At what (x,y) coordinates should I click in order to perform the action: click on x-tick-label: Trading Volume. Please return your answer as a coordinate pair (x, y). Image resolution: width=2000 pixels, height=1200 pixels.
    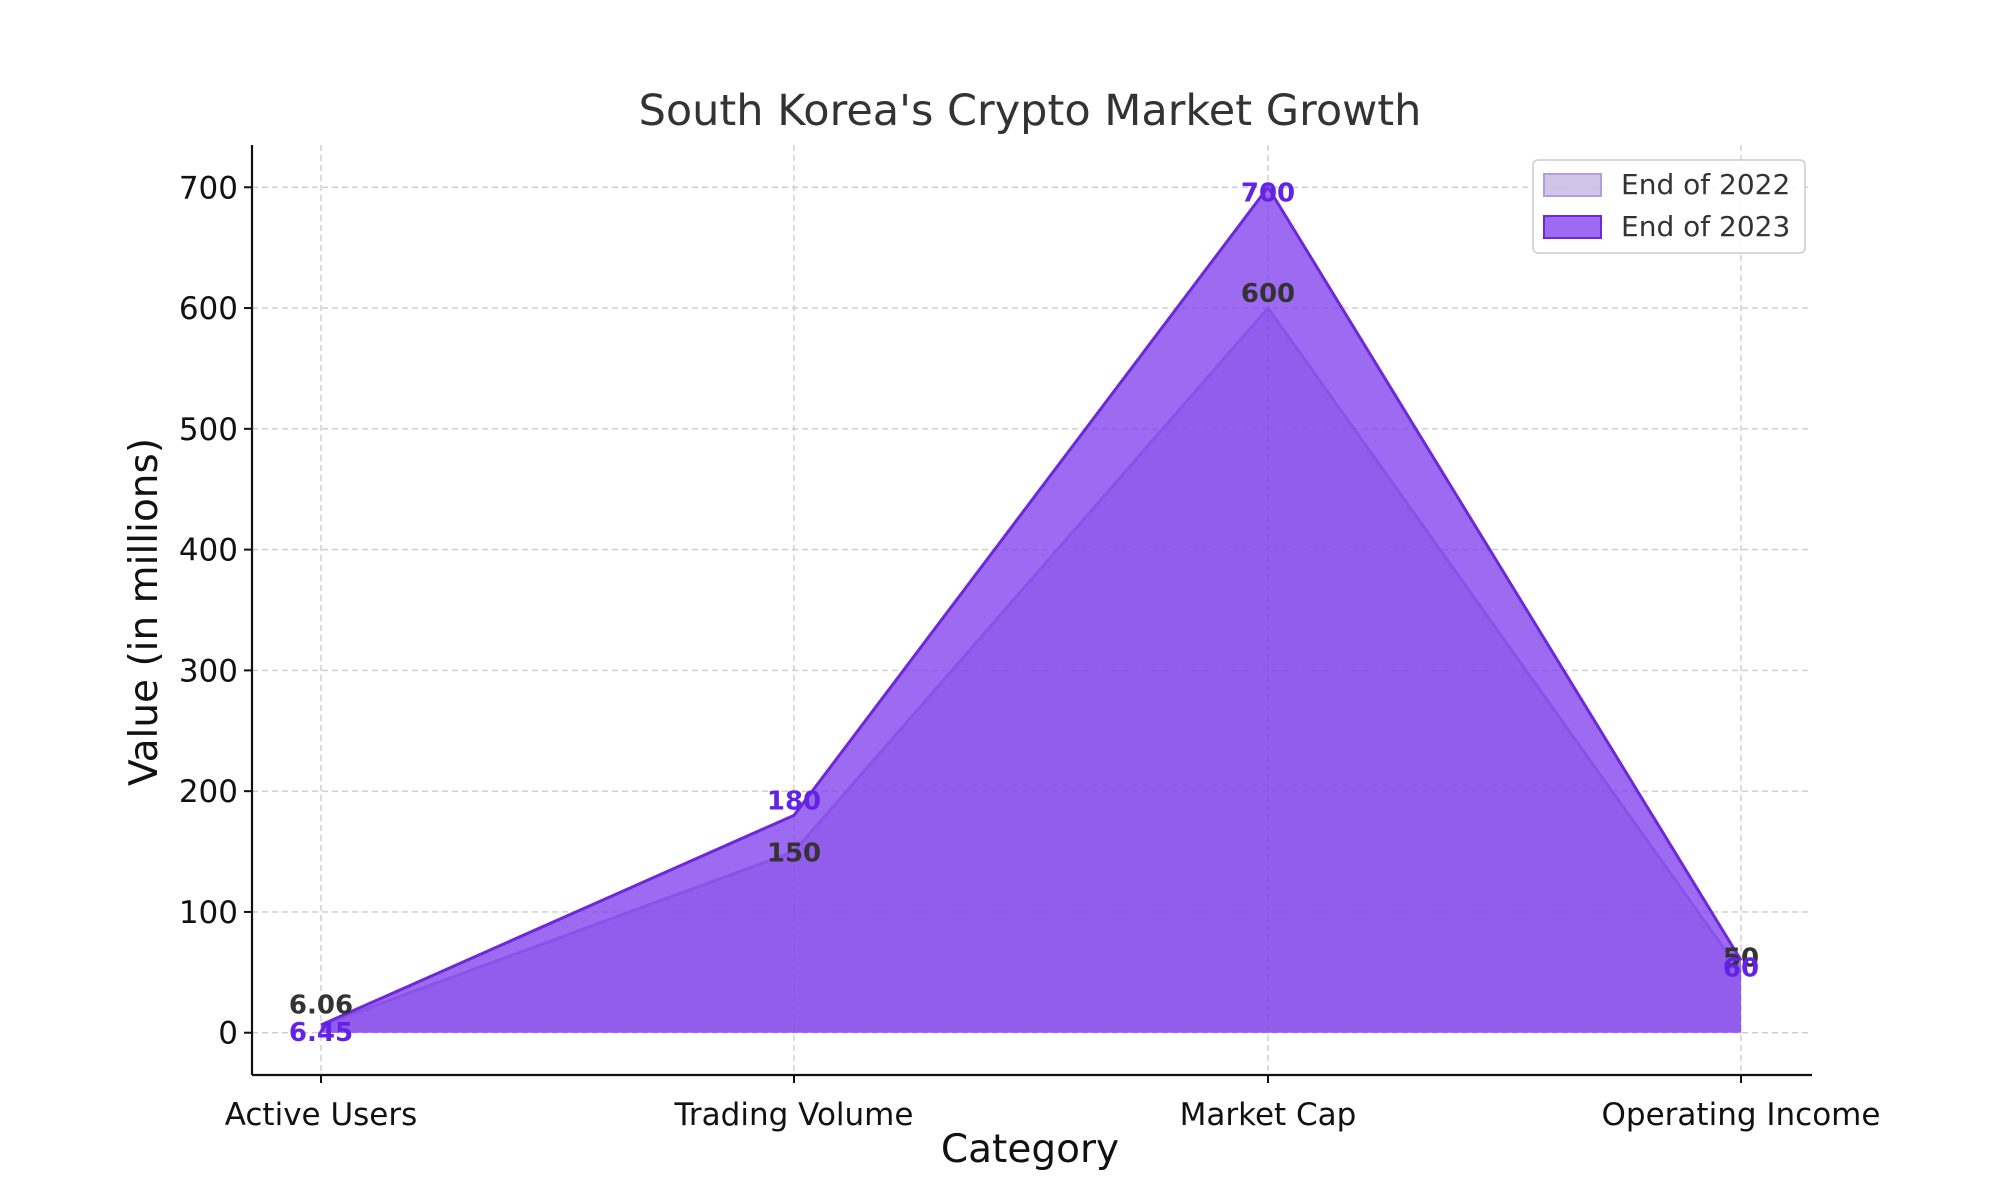
    Looking at the image, I should click on (794, 1115).